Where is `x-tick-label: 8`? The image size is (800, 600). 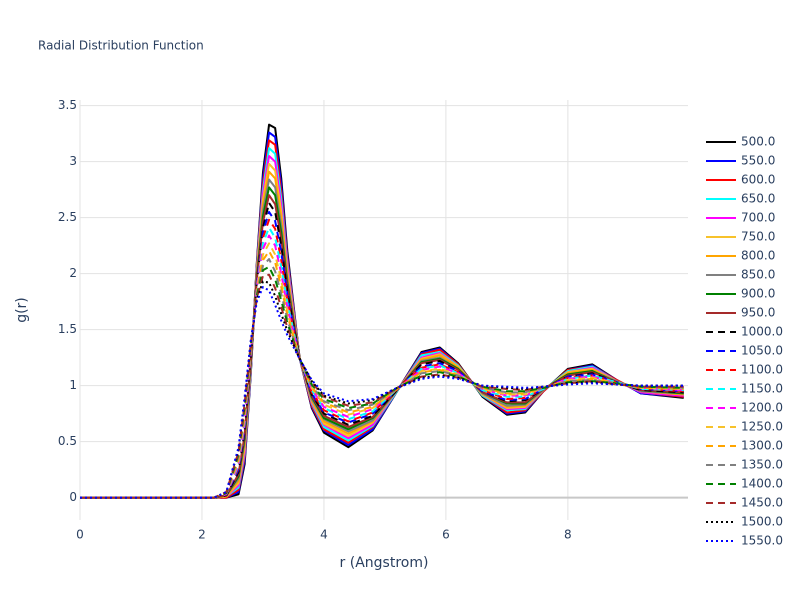
x-tick-label: 8 is located at coordinates (568, 535).